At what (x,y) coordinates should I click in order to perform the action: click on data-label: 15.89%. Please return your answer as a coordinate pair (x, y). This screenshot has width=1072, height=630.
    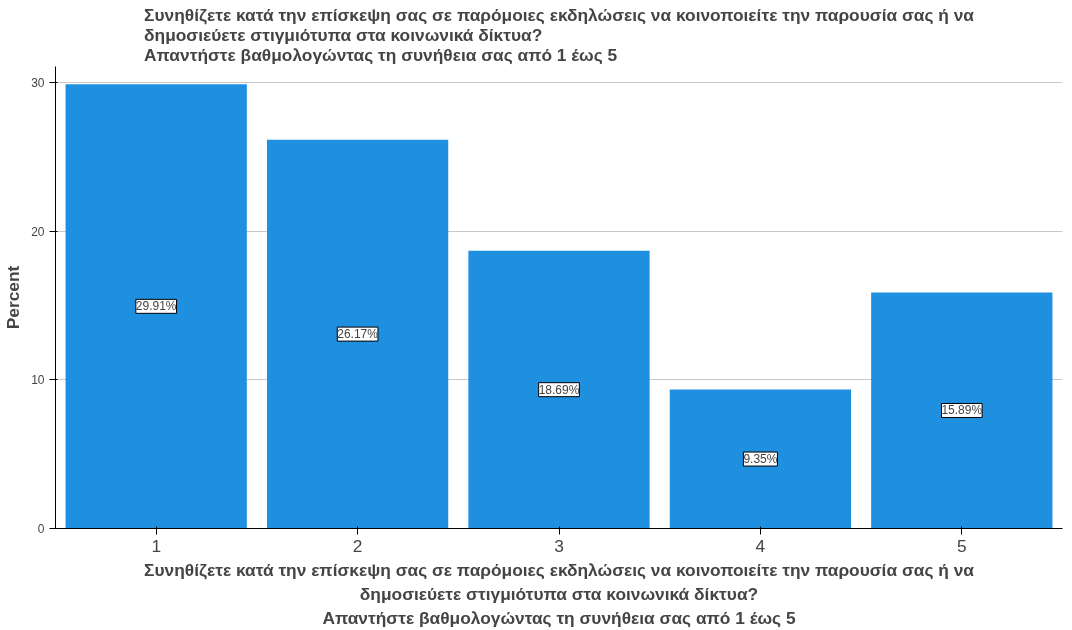
    Looking at the image, I should click on (962, 410).